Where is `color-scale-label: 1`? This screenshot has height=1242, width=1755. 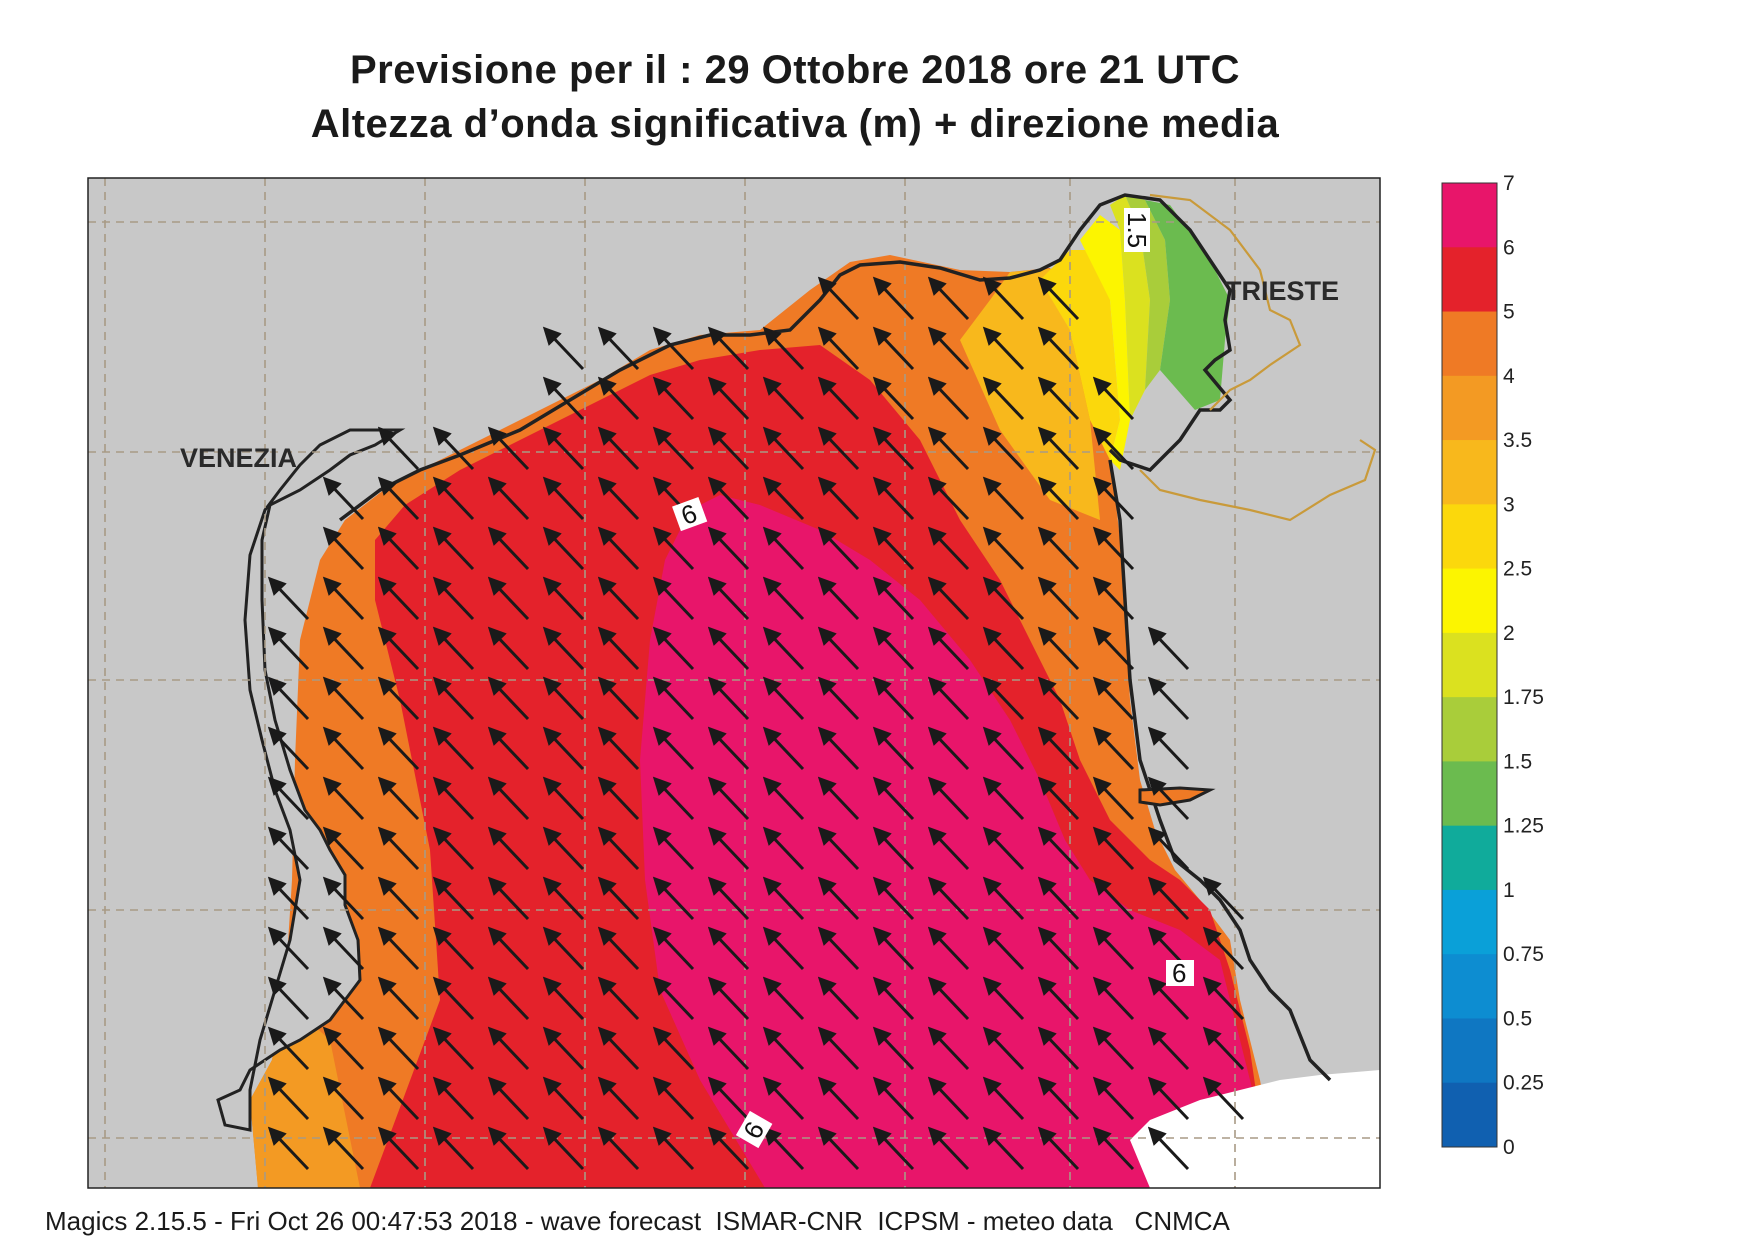
color-scale-label: 1 is located at coordinates (1509, 890).